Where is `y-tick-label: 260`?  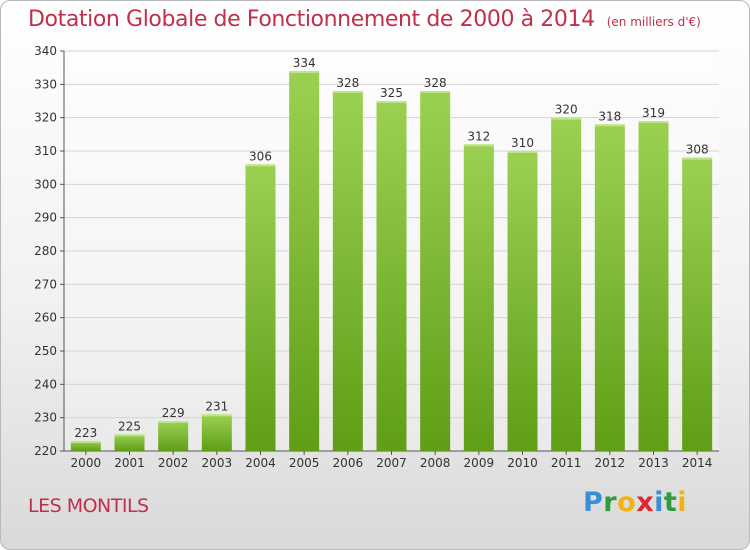
y-tick-label: 260 is located at coordinates (45, 318).